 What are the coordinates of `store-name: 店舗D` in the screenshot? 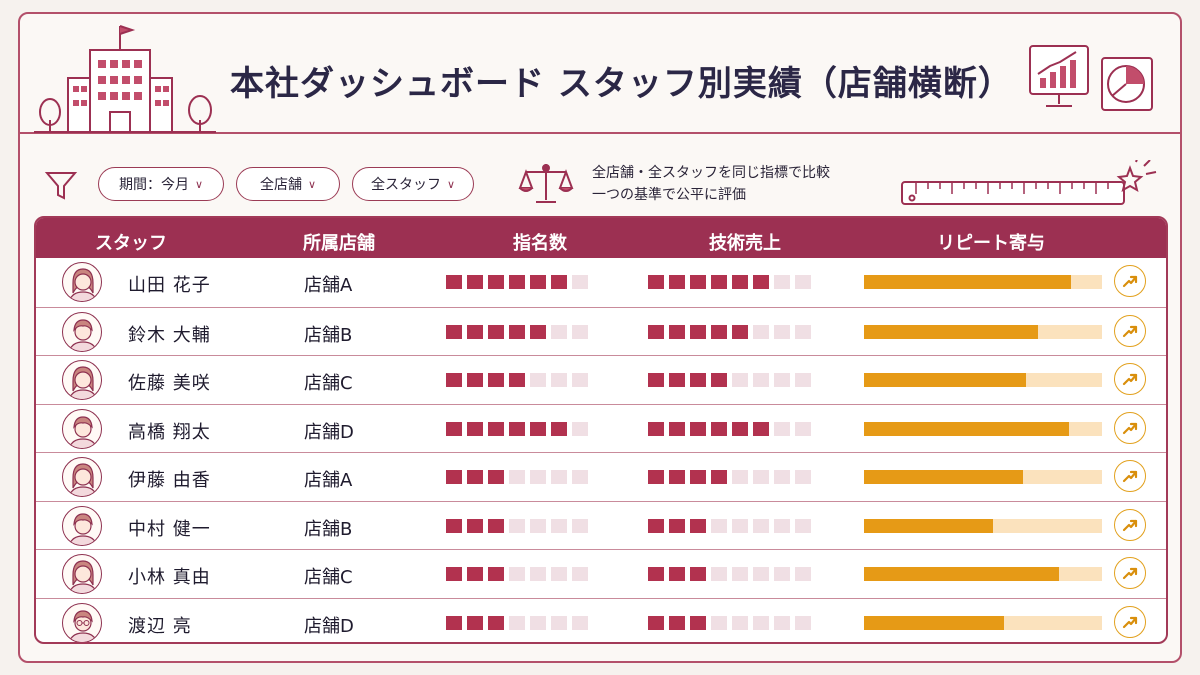 It's located at (329, 432).